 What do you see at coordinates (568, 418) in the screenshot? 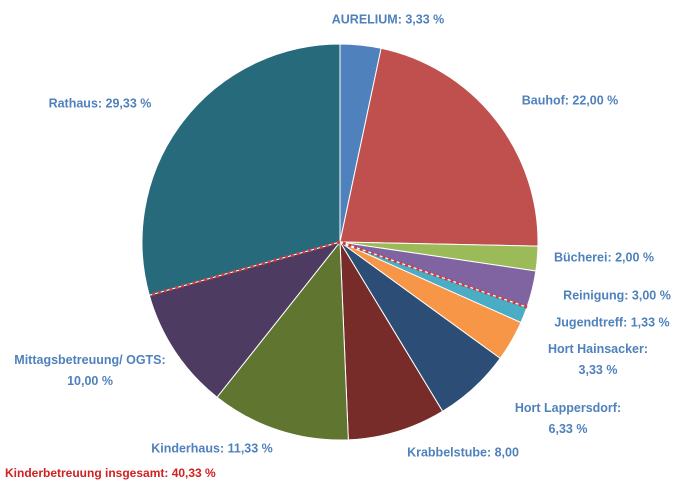
I see `data-label: Hort Lappersdorf: 6,33 %` at bounding box center [568, 418].